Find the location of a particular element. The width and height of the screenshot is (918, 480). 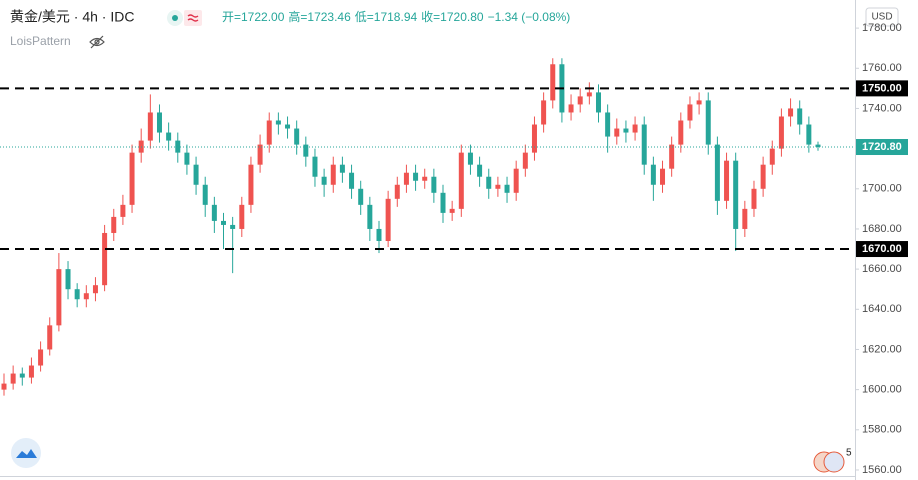

level-label: 1670.00 is located at coordinates (882, 249).